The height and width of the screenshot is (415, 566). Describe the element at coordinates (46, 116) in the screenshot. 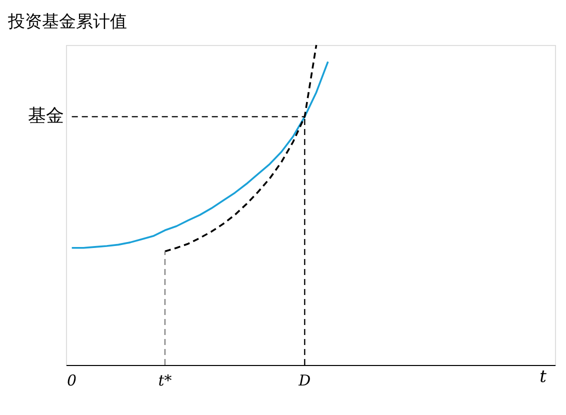

I see `annotation: 基金` at that location.